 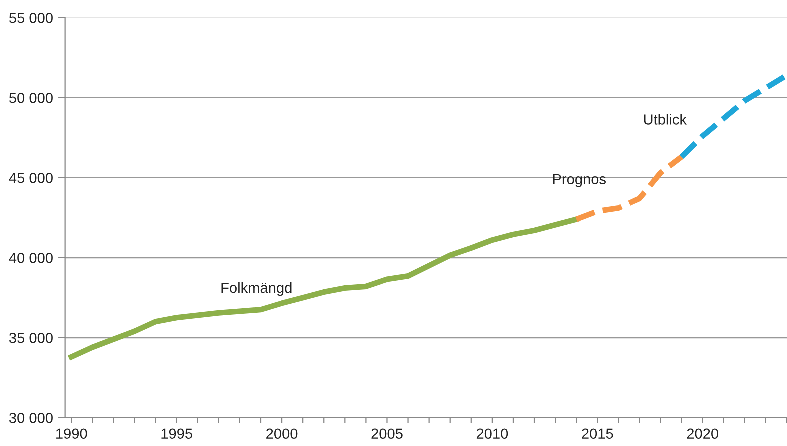 What do you see at coordinates (666, 119) in the screenshot?
I see `series-label: Utblick` at bounding box center [666, 119].